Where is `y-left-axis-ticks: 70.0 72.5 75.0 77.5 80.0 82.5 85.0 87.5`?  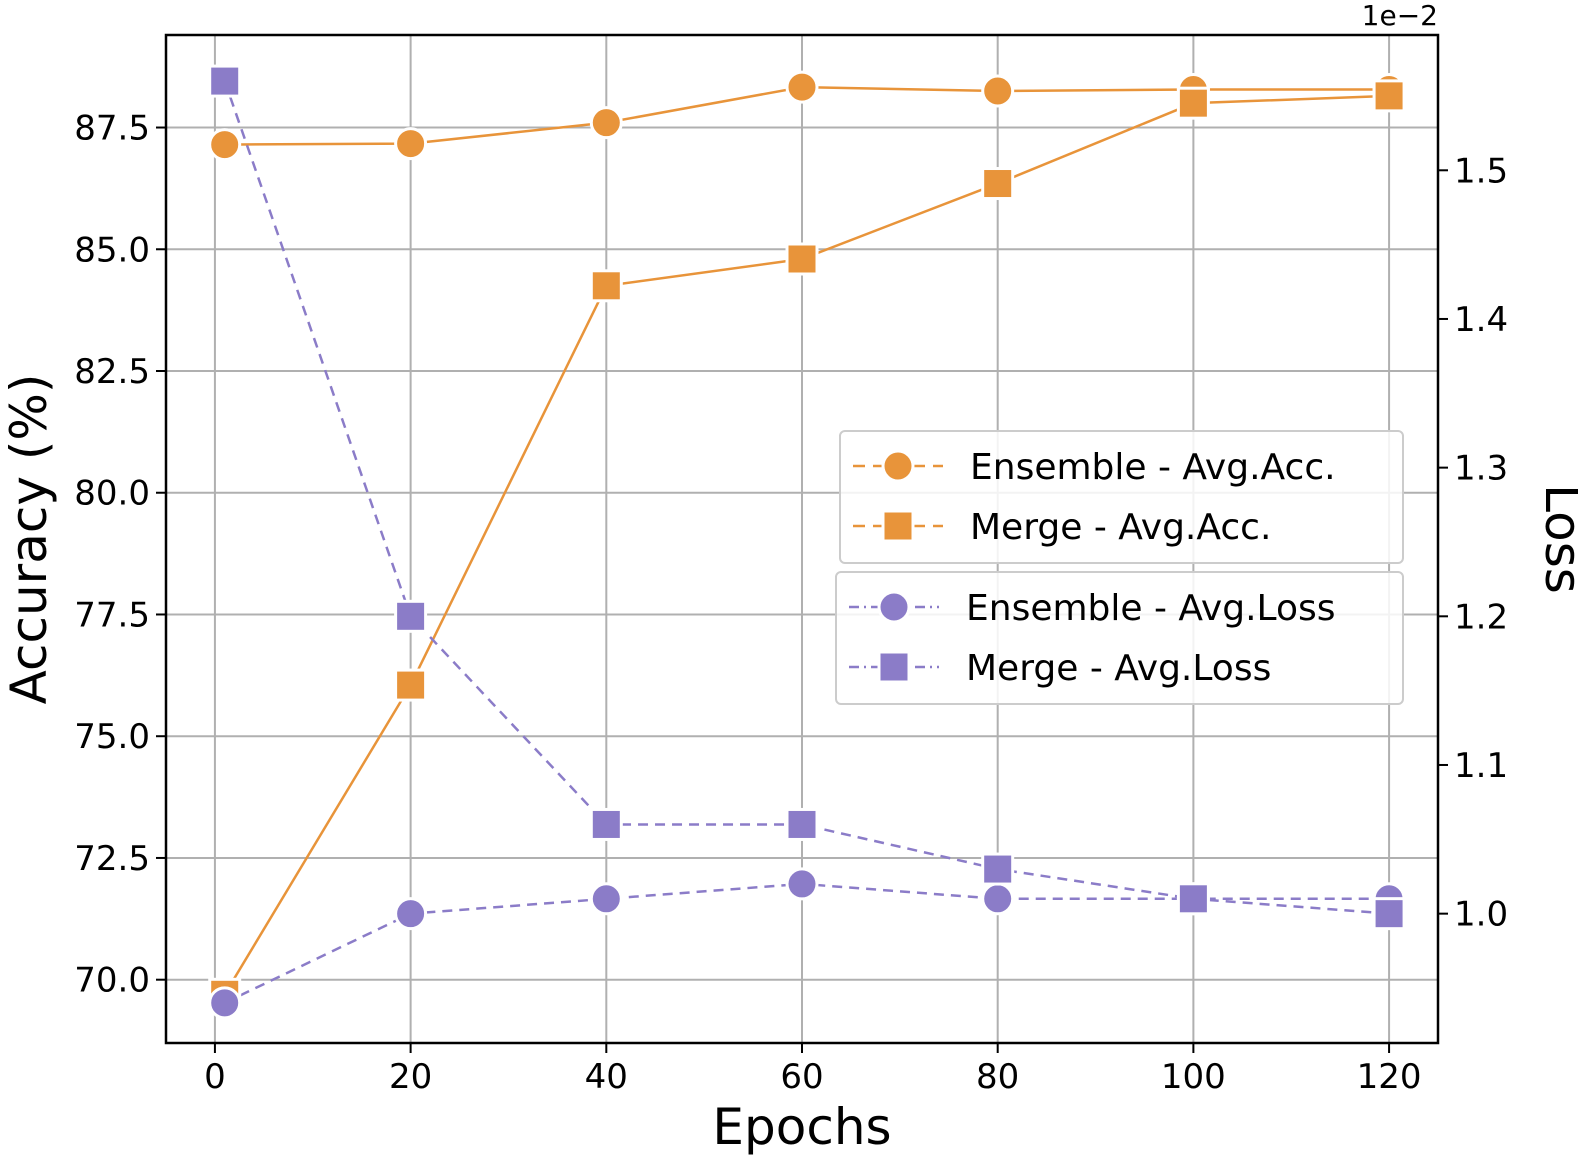 y-left-axis-ticks: 70.0 72.5 75.0 77.5 80.0 82.5 85.0 87.5 is located at coordinates (120, 555).